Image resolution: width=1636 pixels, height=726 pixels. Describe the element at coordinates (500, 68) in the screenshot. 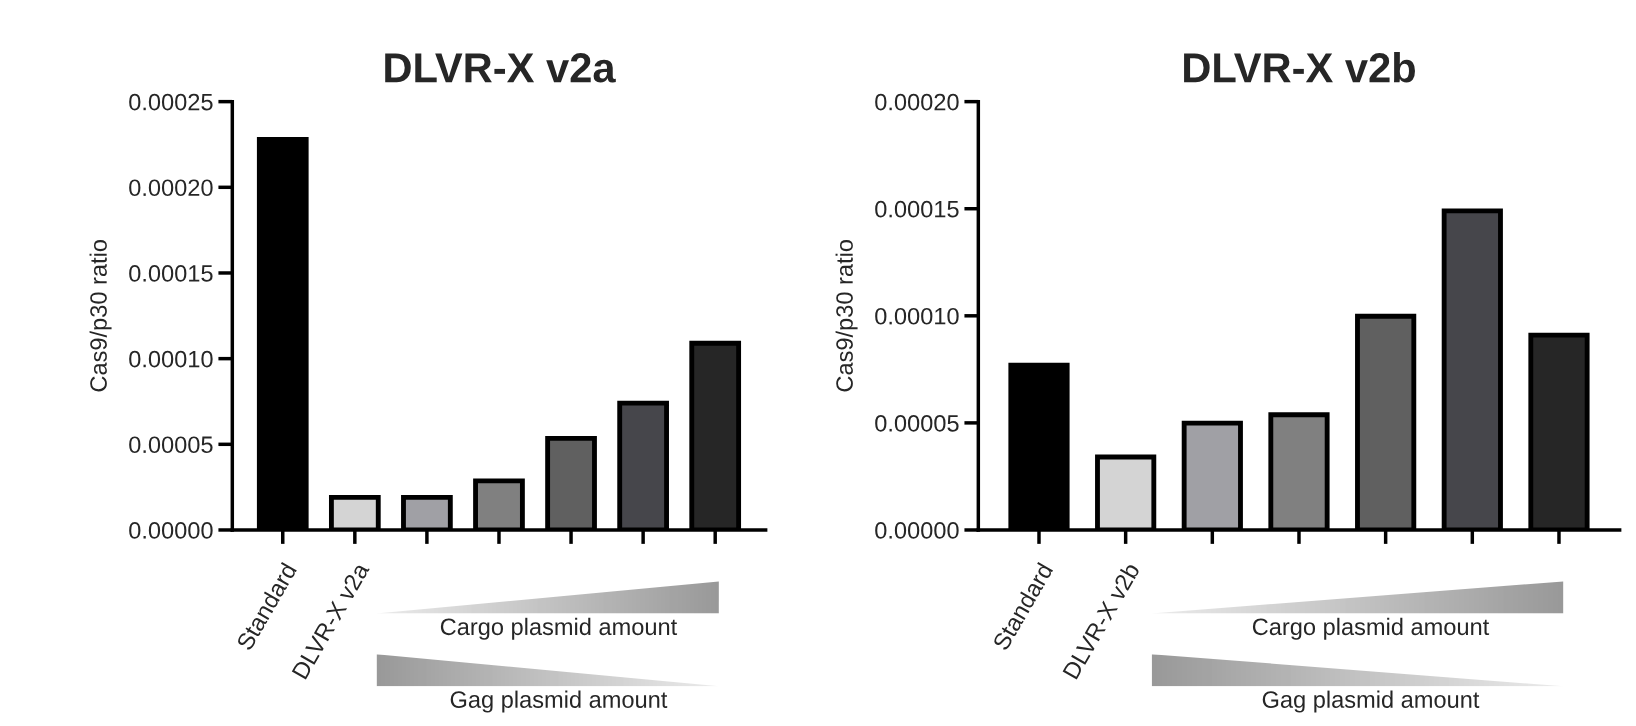

I see `chart-title: DLVR-X v2a` at that location.